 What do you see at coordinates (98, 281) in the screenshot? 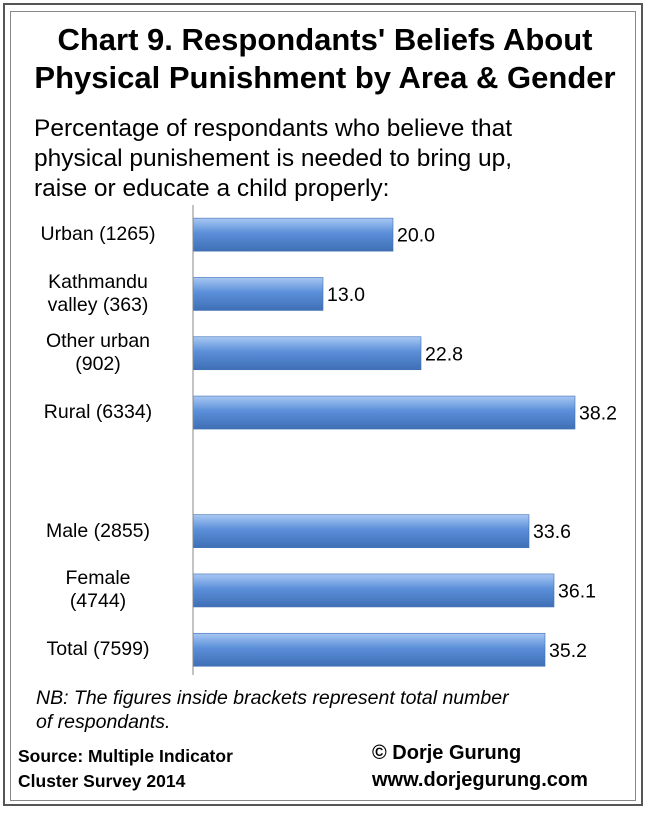
I see `category-label: Kathmandu` at bounding box center [98, 281].